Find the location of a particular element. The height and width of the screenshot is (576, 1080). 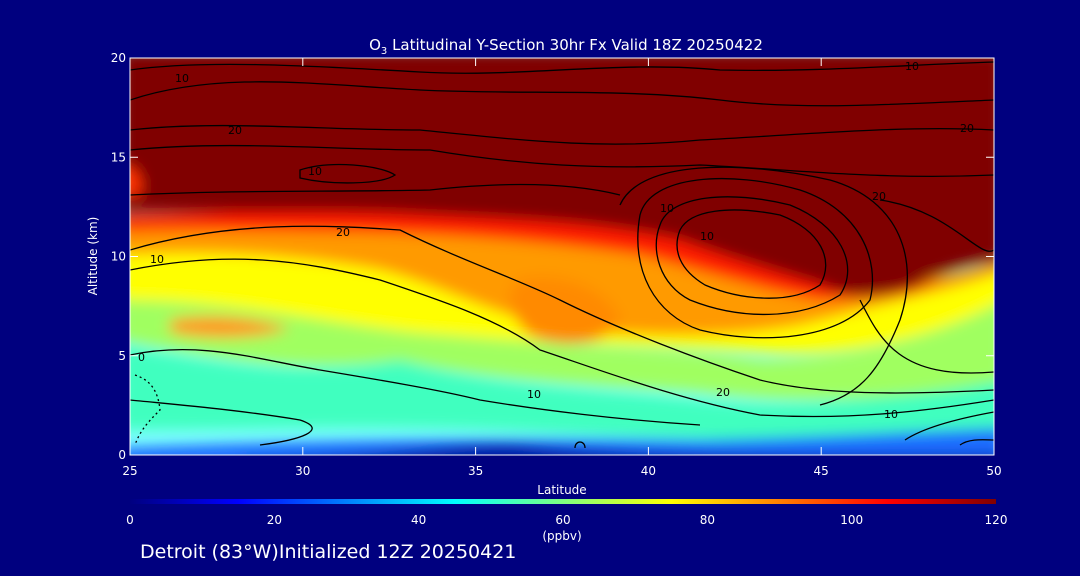

colorbar-tick-label: 0 is located at coordinates (130, 520).